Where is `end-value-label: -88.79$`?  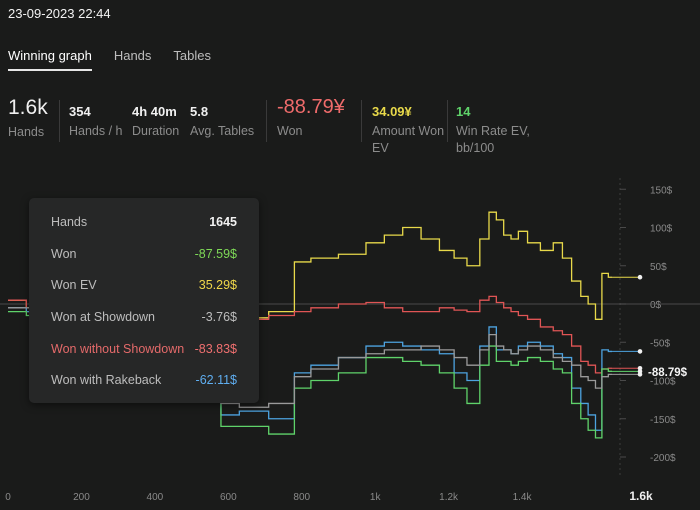
end-value-label: -88.79$ is located at coordinates (668, 373).